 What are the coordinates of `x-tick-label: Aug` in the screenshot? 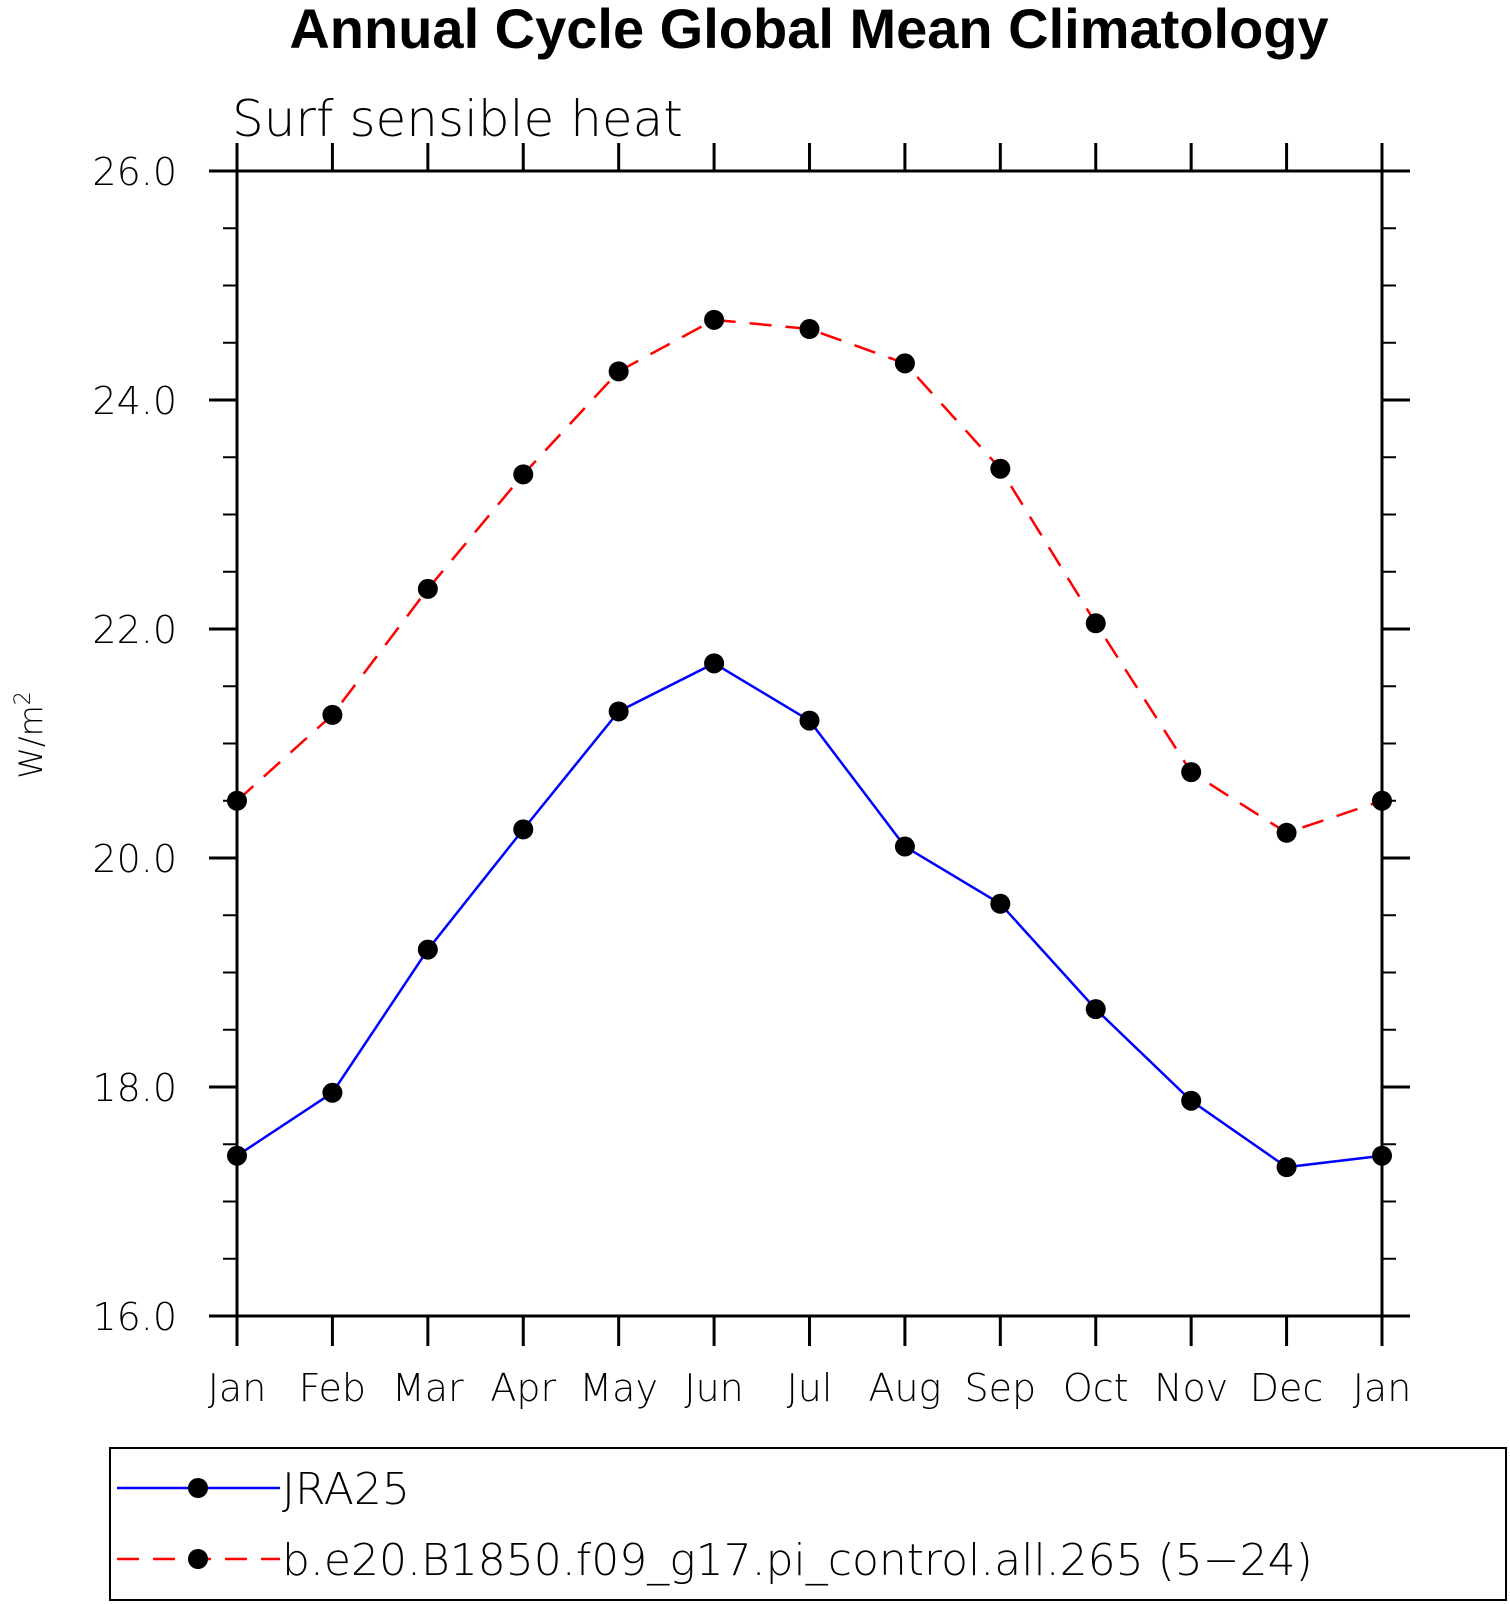 It's located at (904, 1388).